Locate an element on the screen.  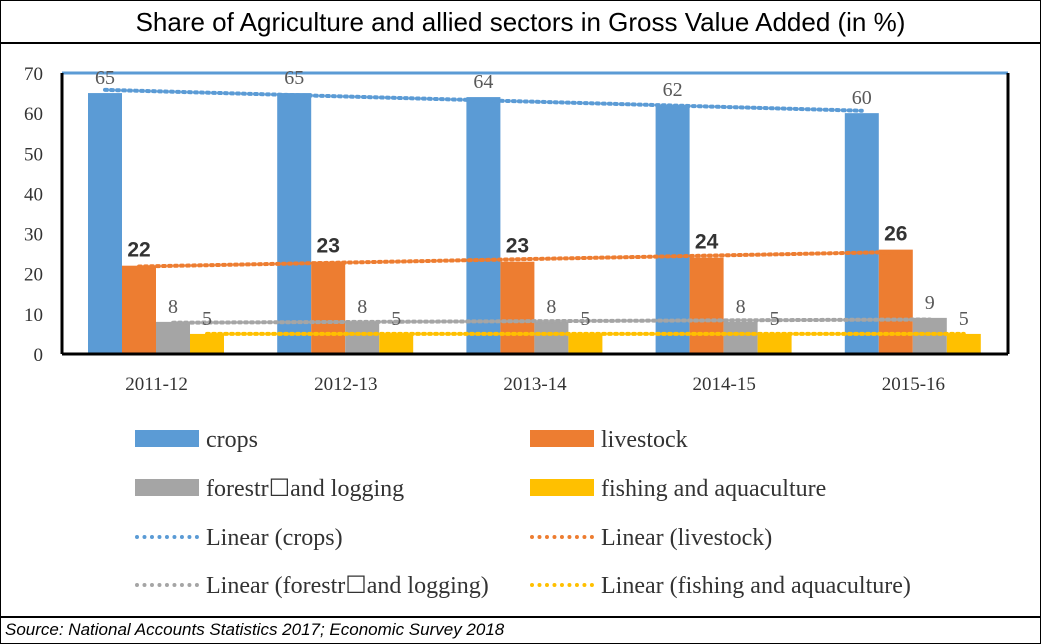
legend-label-forestry: forestr☐and logging is located at coordinates (305, 489).